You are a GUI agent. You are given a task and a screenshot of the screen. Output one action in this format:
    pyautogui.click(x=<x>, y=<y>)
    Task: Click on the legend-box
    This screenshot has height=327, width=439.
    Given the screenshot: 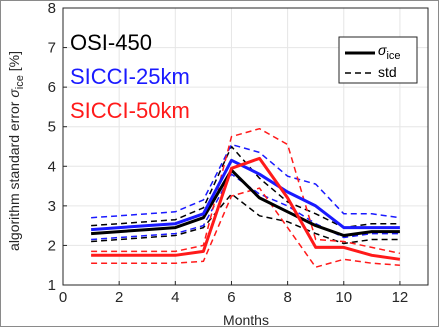 What is the action you would take?
    pyautogui.click(x=378, y=60)
    